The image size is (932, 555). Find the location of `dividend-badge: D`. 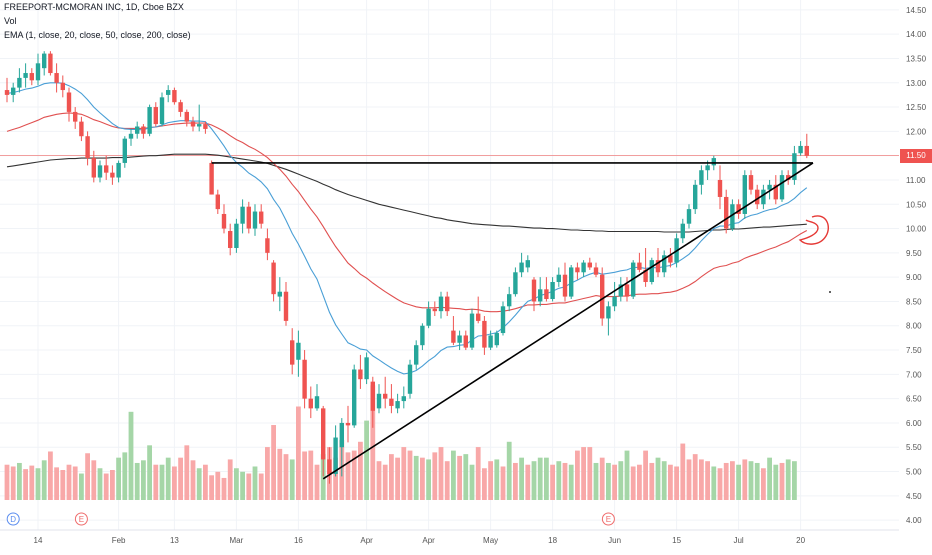

dividend-badge: D is located at coordinates (13, 519).